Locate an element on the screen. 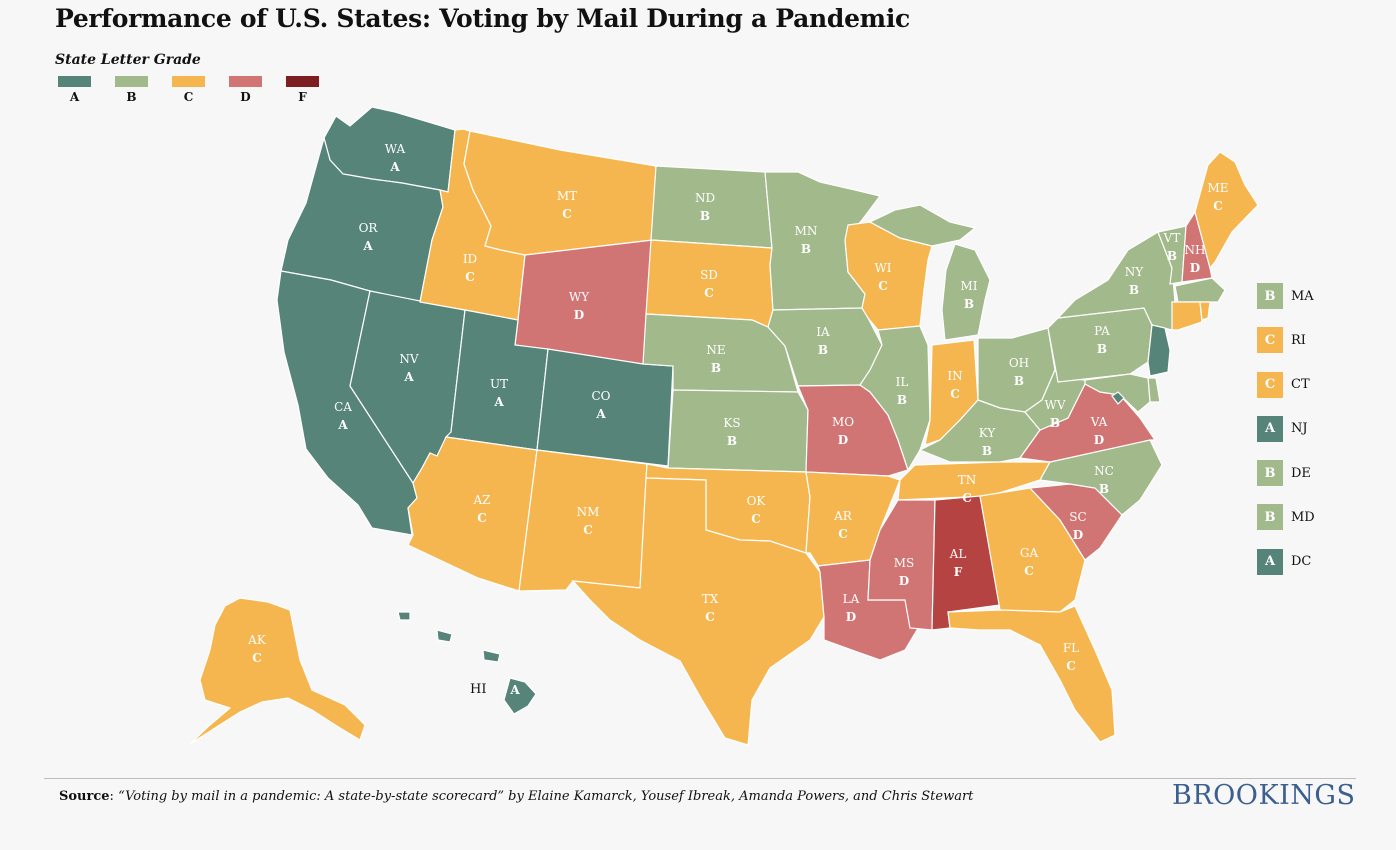 The width and height of the screenshot is (1396, 850). label-in-abbr: IN is located at coordinates (954, 376).